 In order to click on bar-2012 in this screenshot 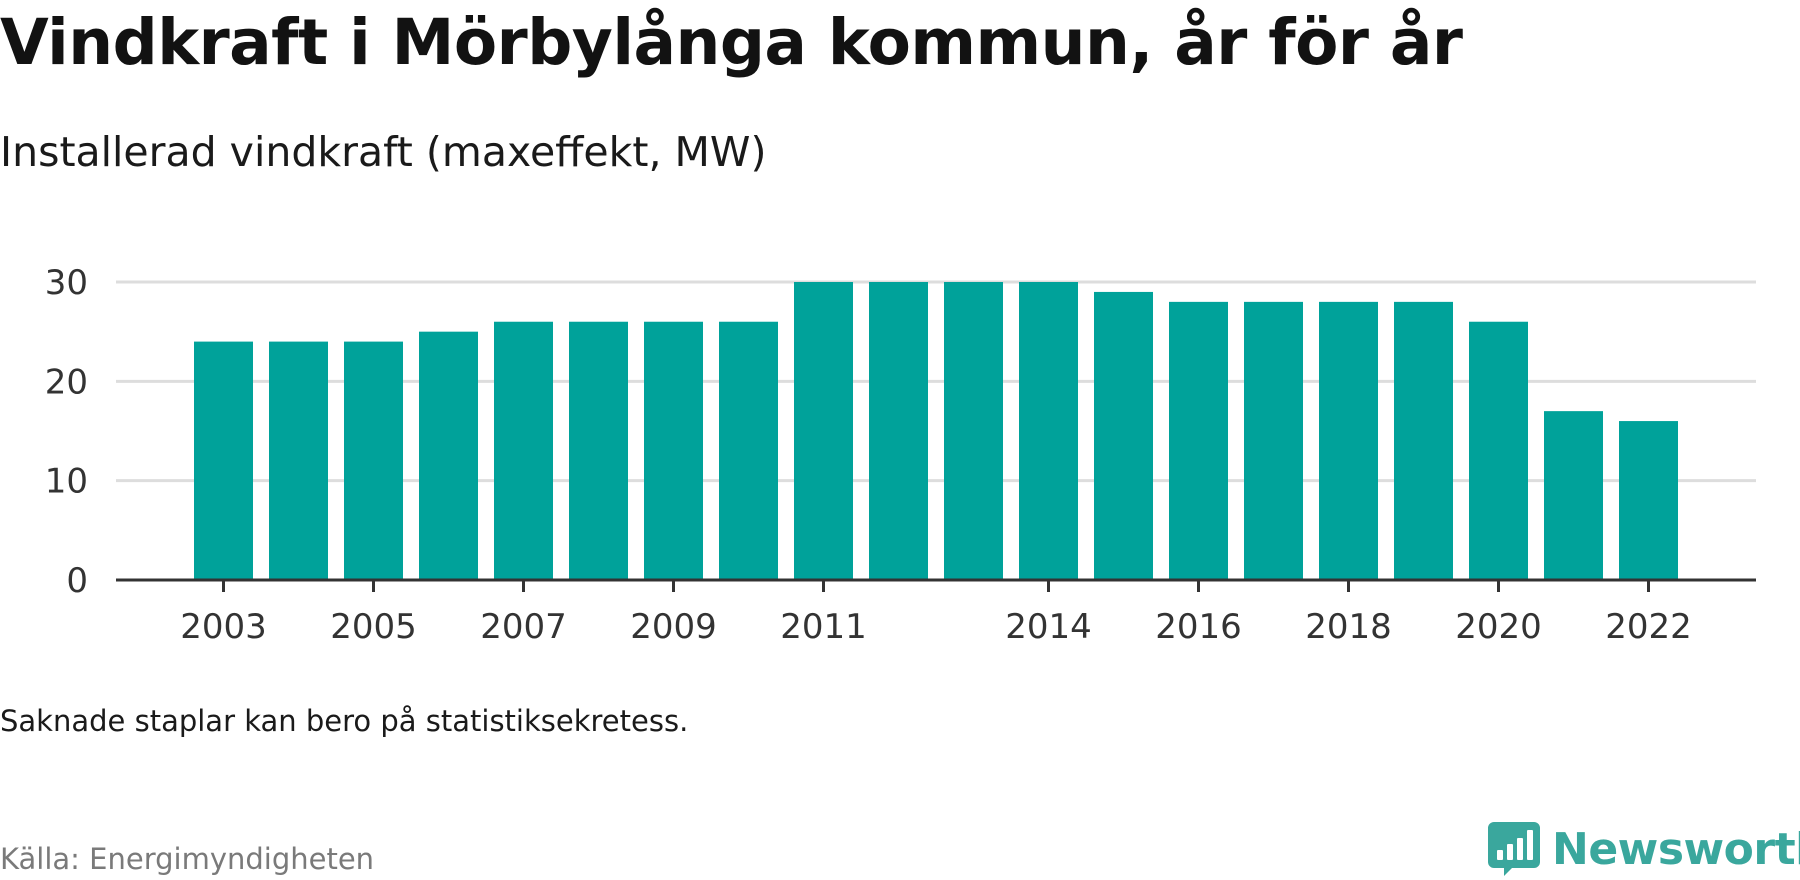, I will do `click(898, 431)`.